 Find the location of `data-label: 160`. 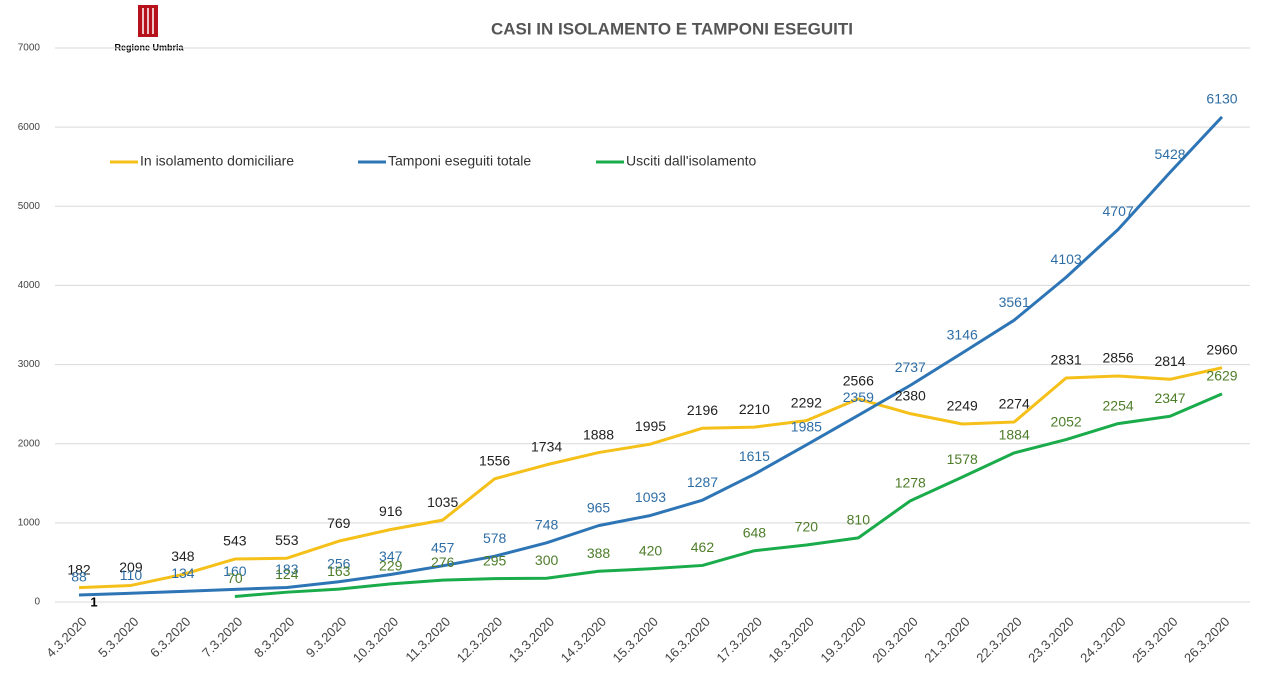

data-label: 160 is located at coordinates (235, 571).